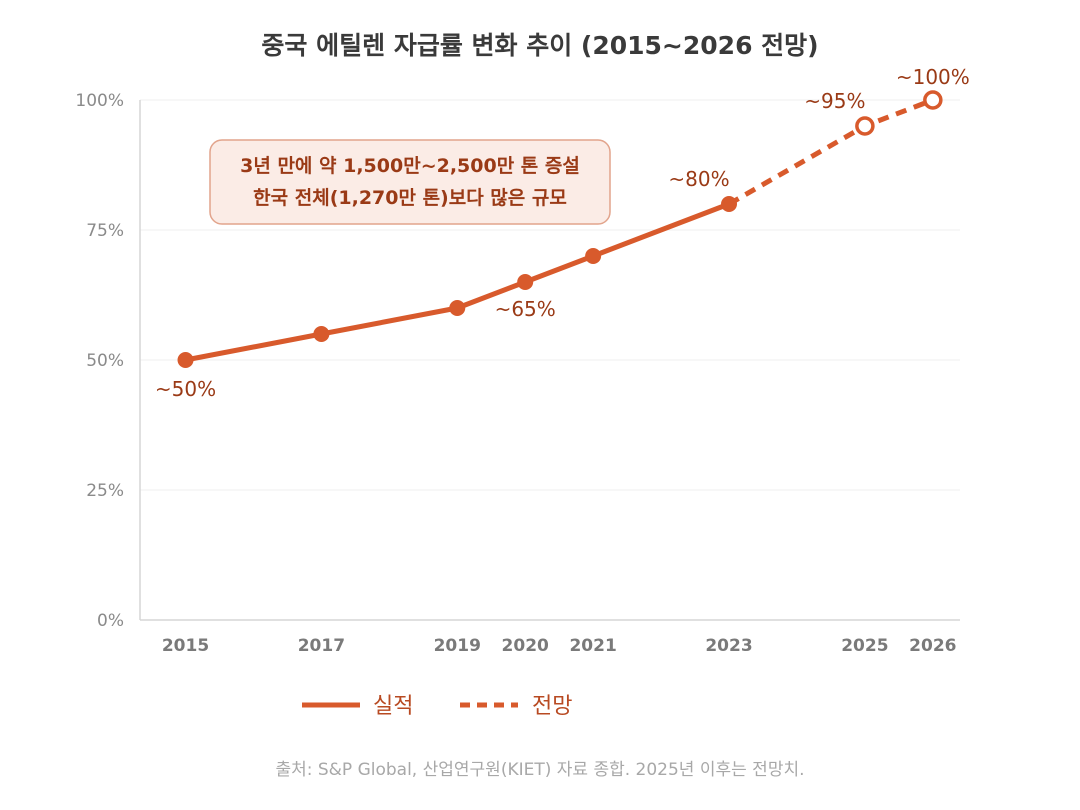  I want to click on x-tick-label: 2019, so click(457, 646).